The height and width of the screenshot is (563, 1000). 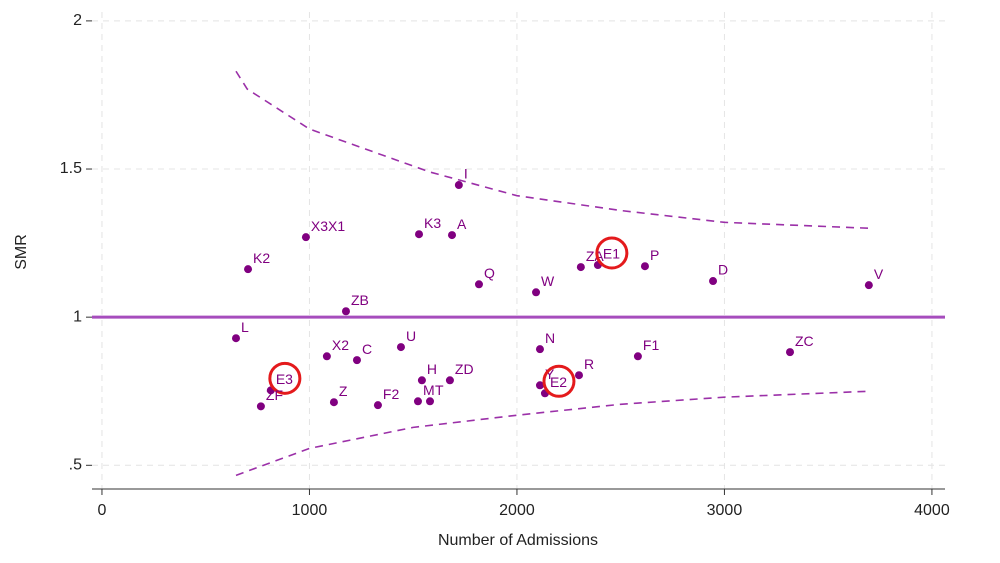 I want to click on y-tick-label: 1, so click(x=77, y=316).